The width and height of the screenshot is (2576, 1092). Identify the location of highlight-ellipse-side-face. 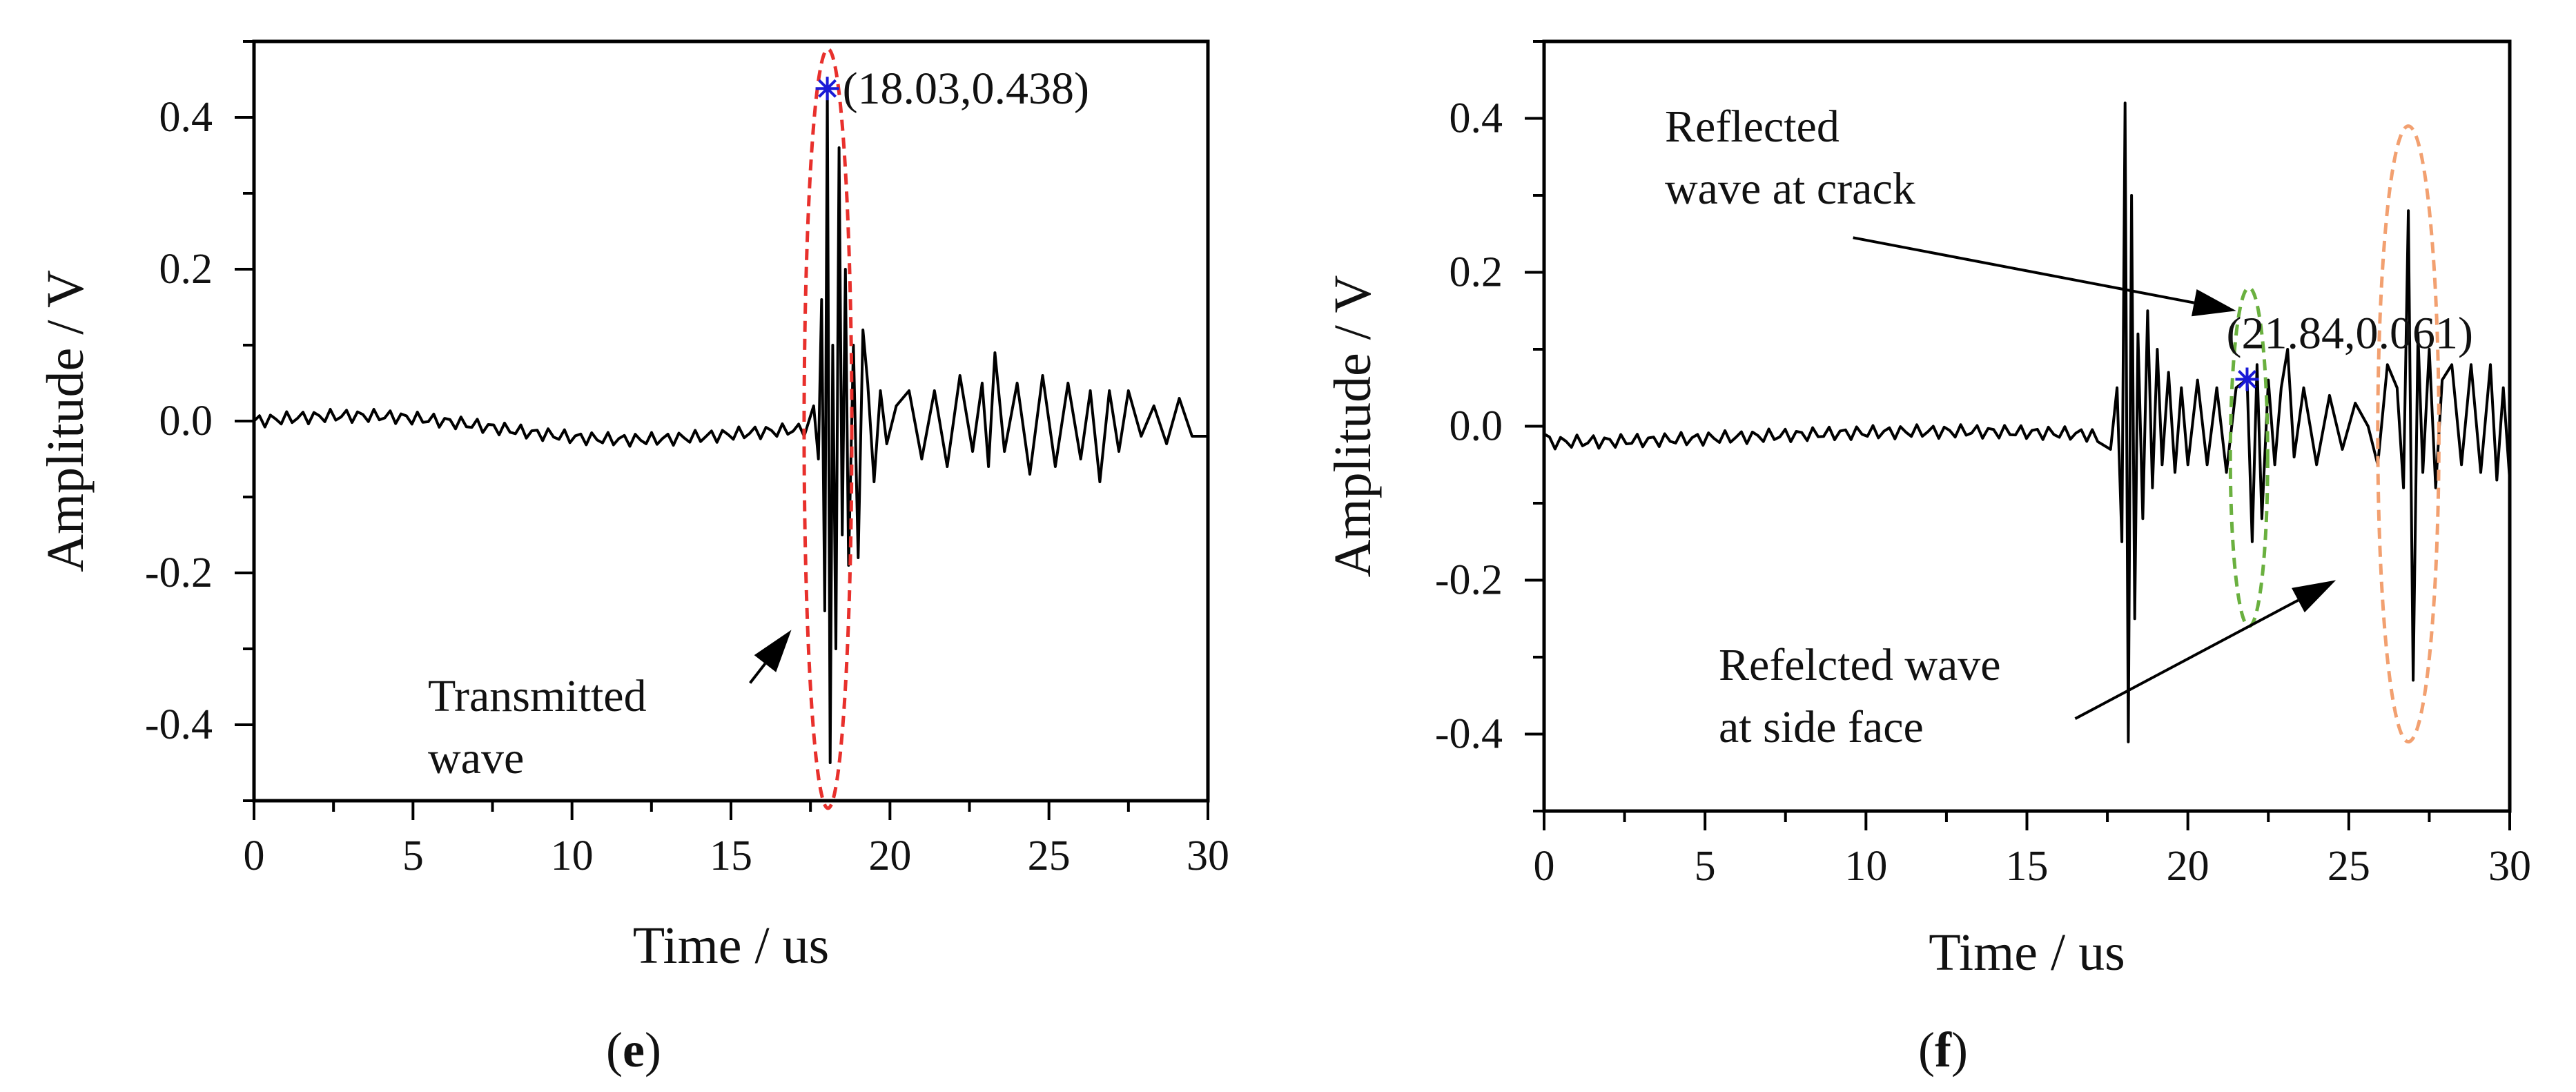
(2408, 434).